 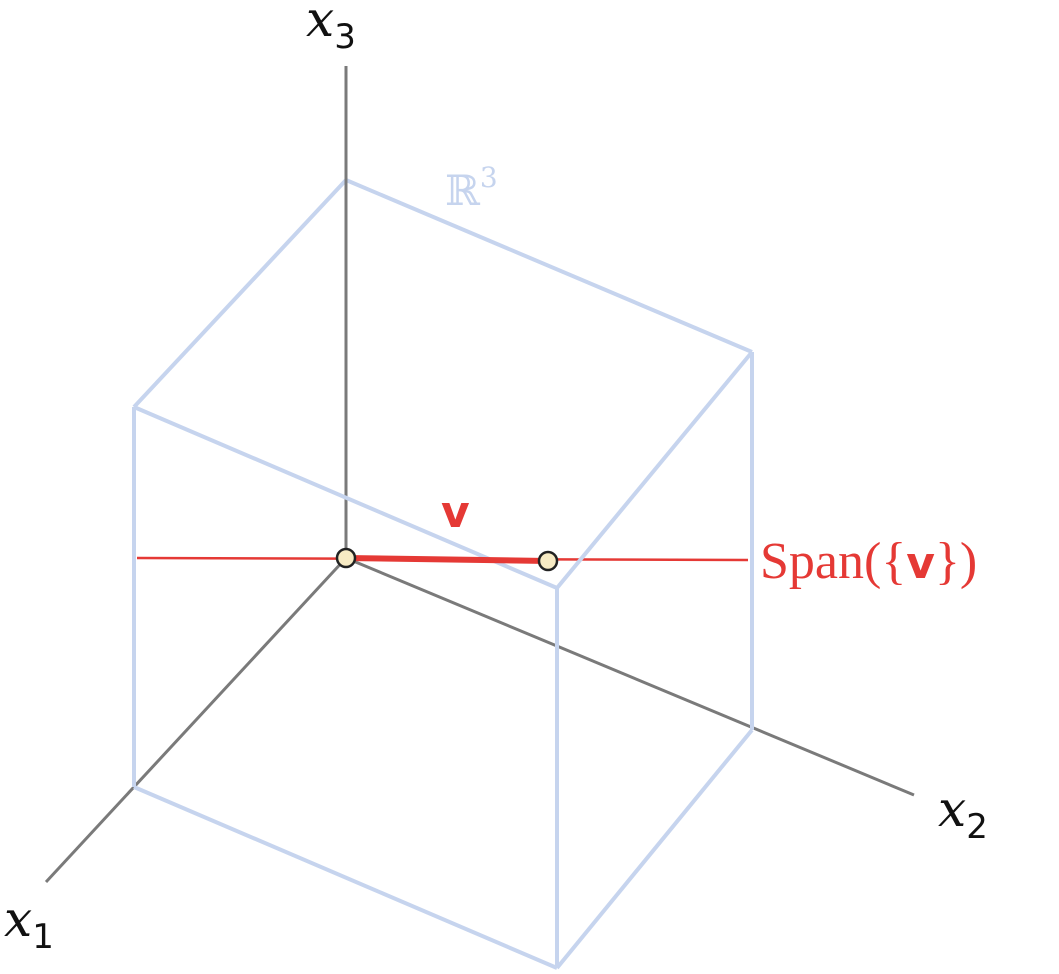 I want to click on vector-v, so click(x=447, y=559).